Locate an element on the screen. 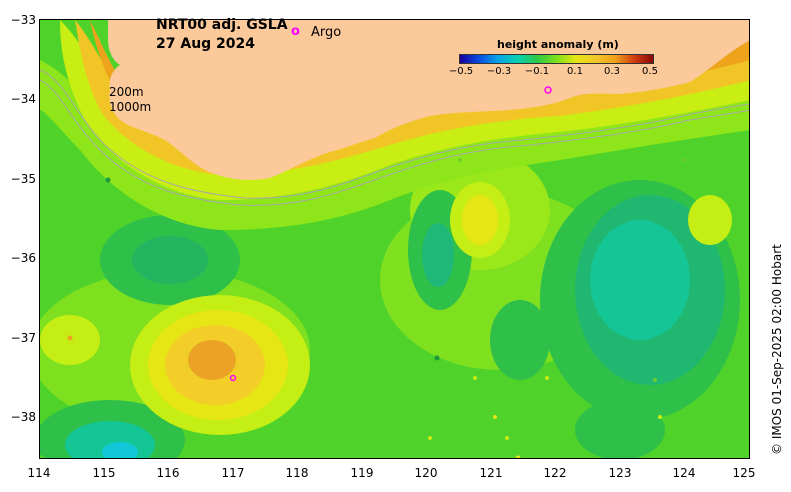 The image size is (791, 492). x-tick-label: 119 is located at coordinates (362, 473).